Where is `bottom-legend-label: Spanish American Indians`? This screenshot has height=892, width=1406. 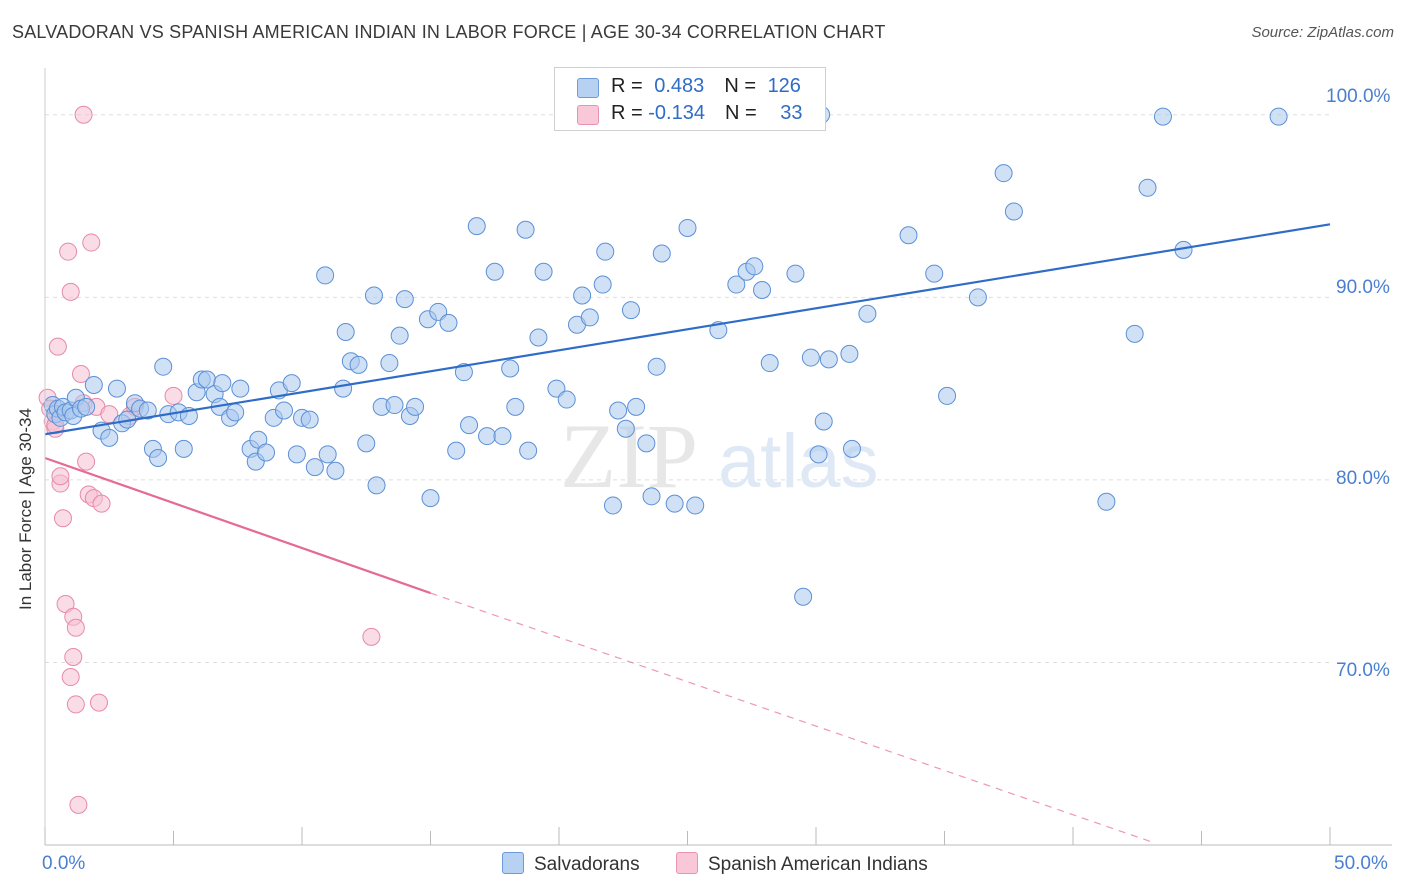
bottom-legend-label: Spanish American Indians is located at coordinates (818, 864).